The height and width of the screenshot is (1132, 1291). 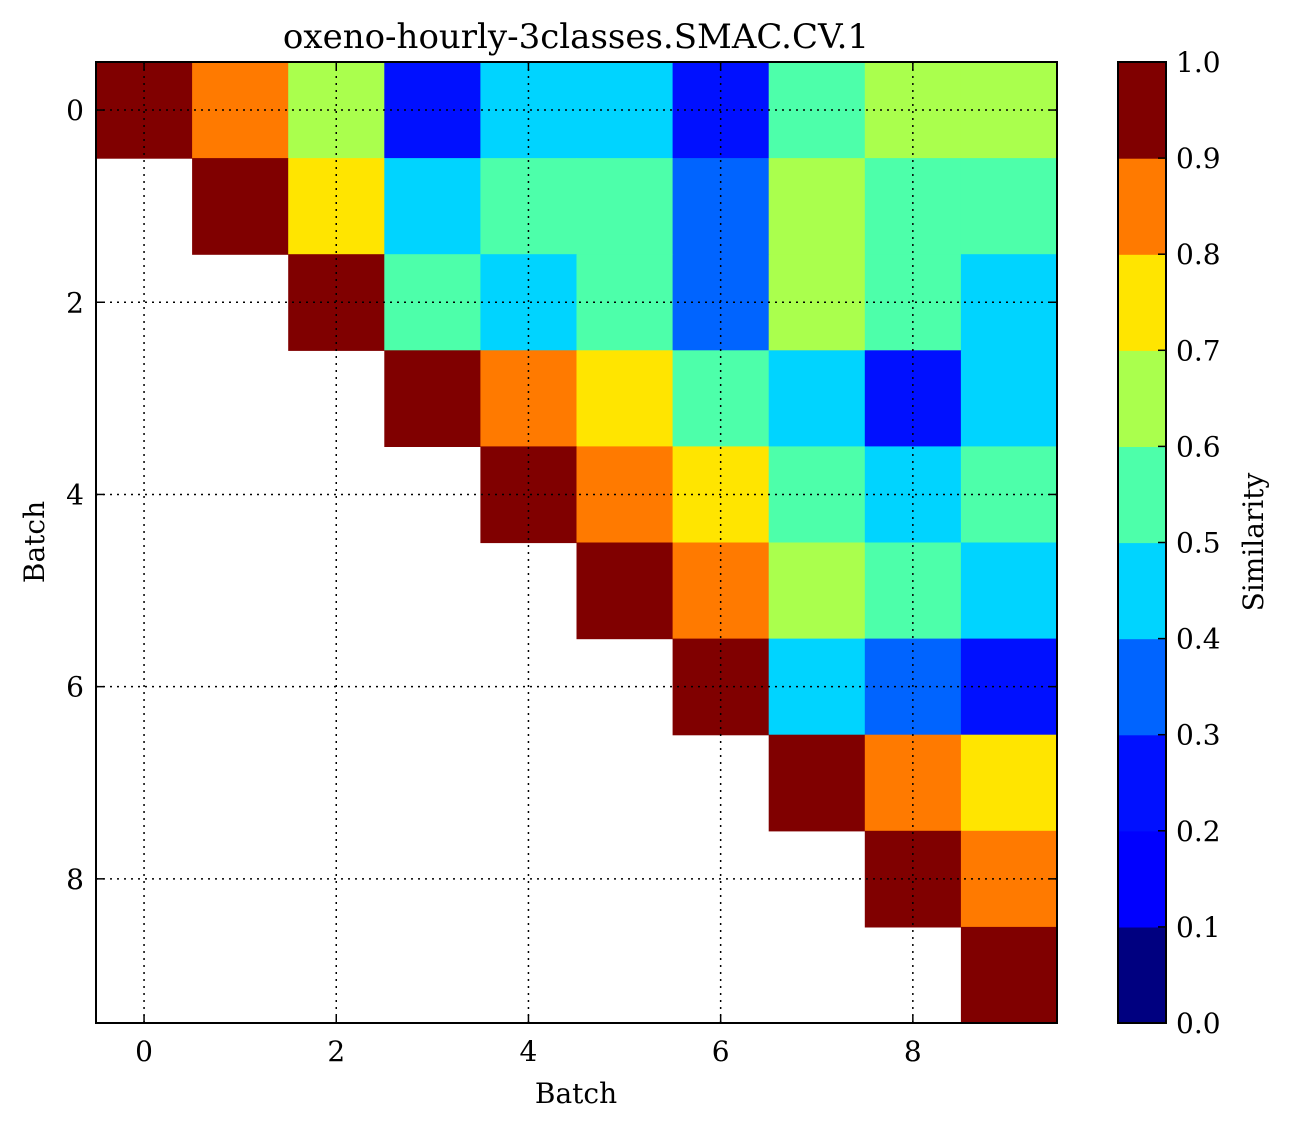 What do you see at coordinates (1198, 639) in the screenshot?
I see `colorbar-tick-label: 0.4` at bounding box center [1198, 639].